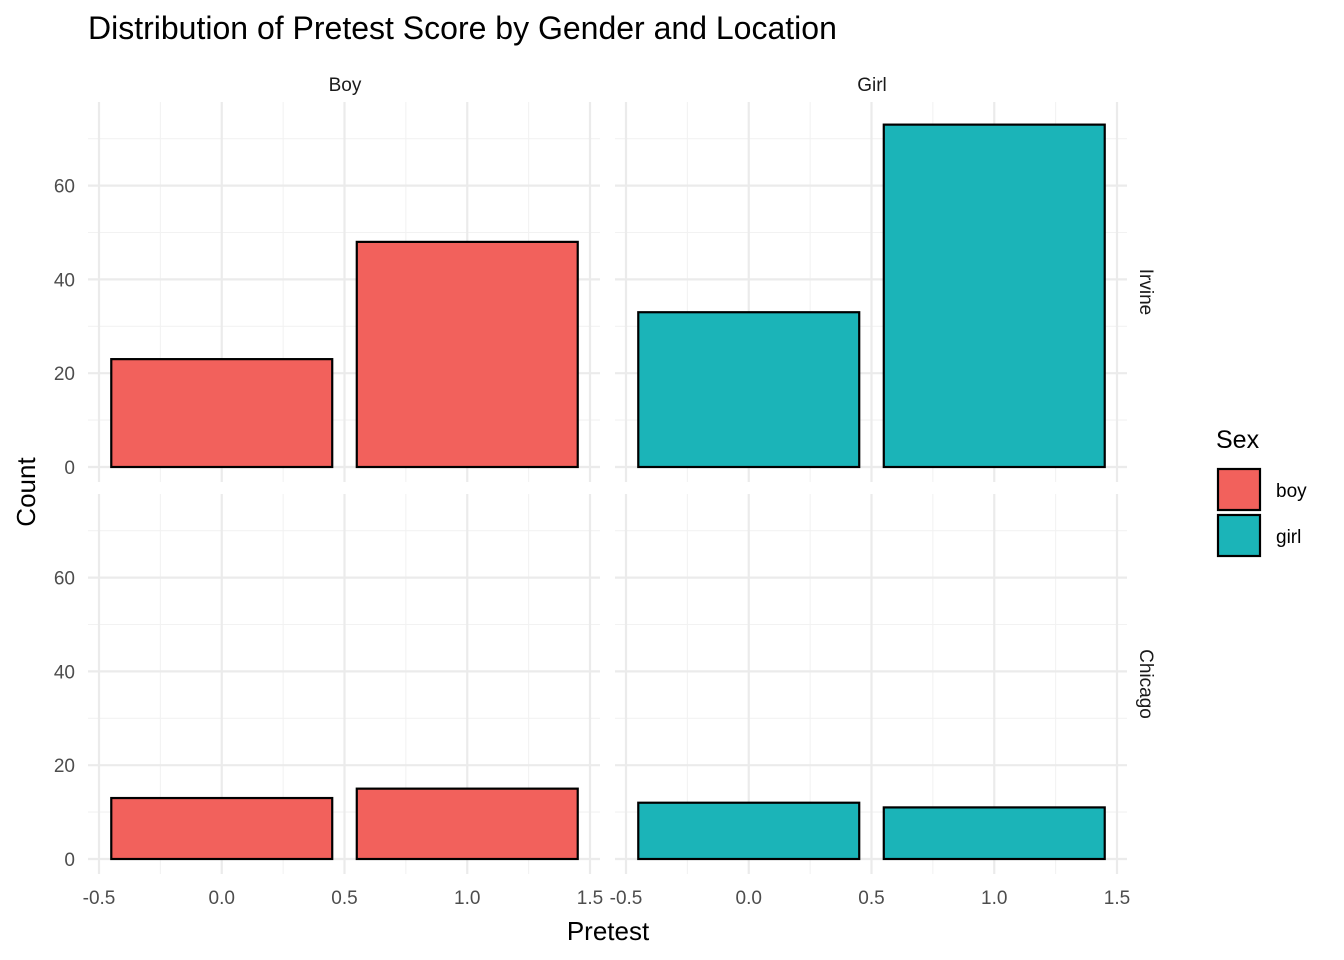  Describe the element at coordinates (872, 85) in the screenshot. I see `facet-strip-column: Girl` at that location.